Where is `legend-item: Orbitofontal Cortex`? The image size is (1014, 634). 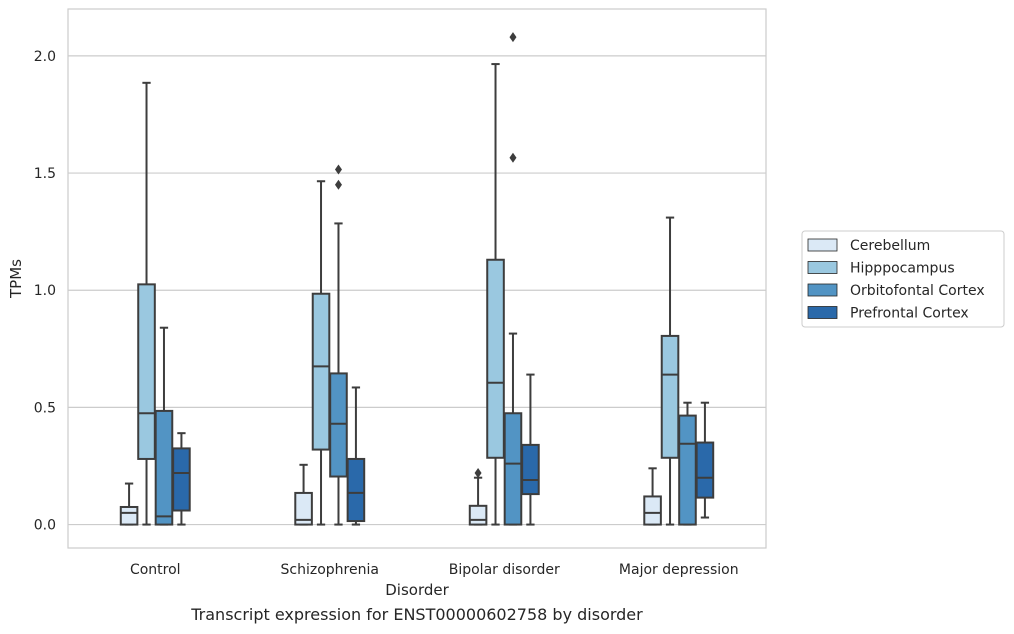
legend-item: Orbitofontal Cortex is located at coordinates (896, 291).